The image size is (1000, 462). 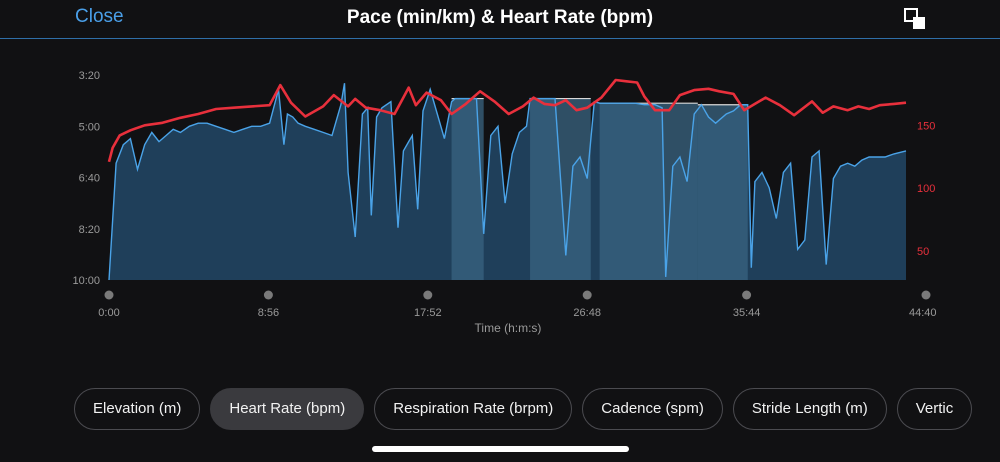 What do you see at coordinates (268, 313) in the screenshot?
I see `x-tick-label: 8:56` at bounding box center [268, 313].